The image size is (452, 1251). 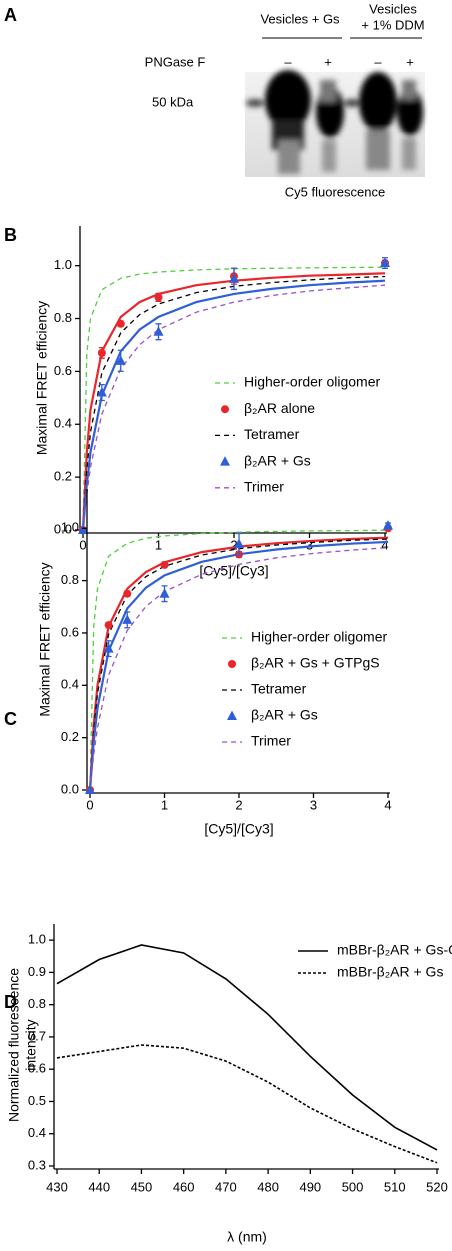 I want to click on marker-label: 50 kDa, so click(x=173, y=101).